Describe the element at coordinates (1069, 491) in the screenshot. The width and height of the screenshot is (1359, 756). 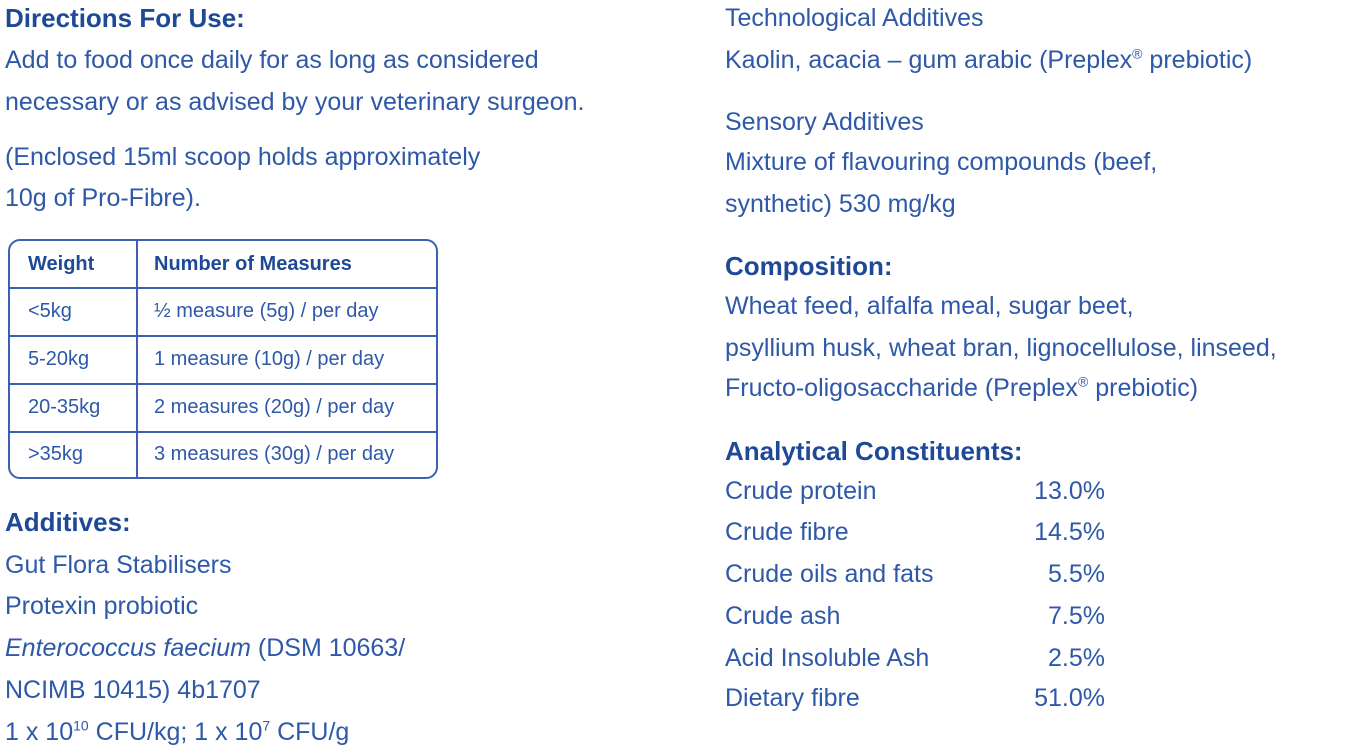
I see `constituent-value: 13.0%` at that location.